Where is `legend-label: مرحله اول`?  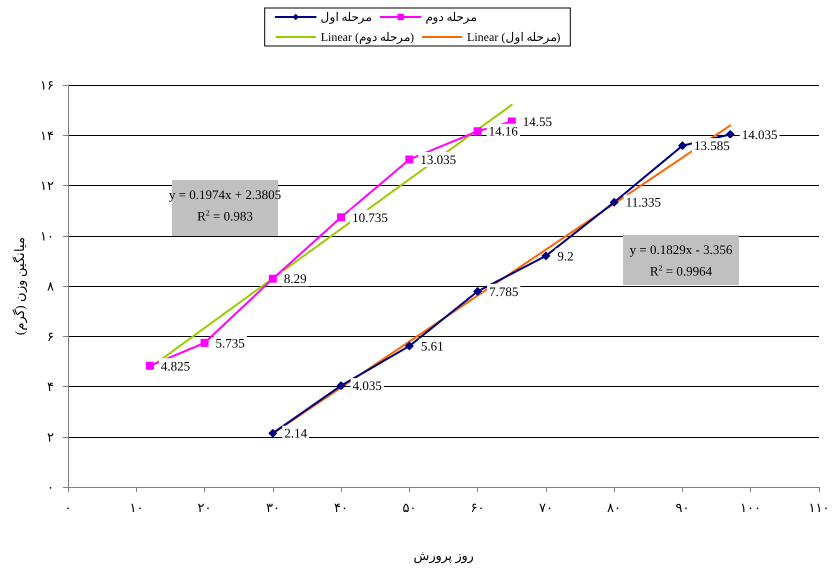 legend-label: مرحله اول is located at coordinates (346, 17).